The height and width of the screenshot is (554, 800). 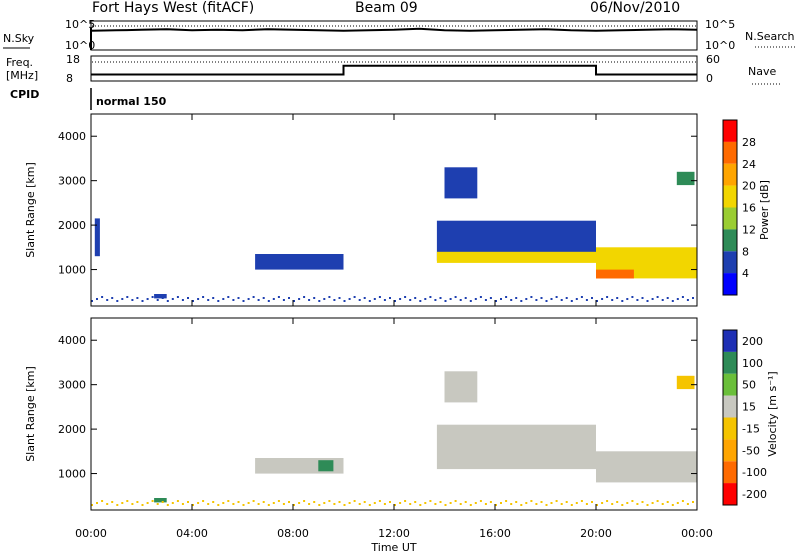 I want to click on freq-tick-top: 18, so click(x=73, y=59).